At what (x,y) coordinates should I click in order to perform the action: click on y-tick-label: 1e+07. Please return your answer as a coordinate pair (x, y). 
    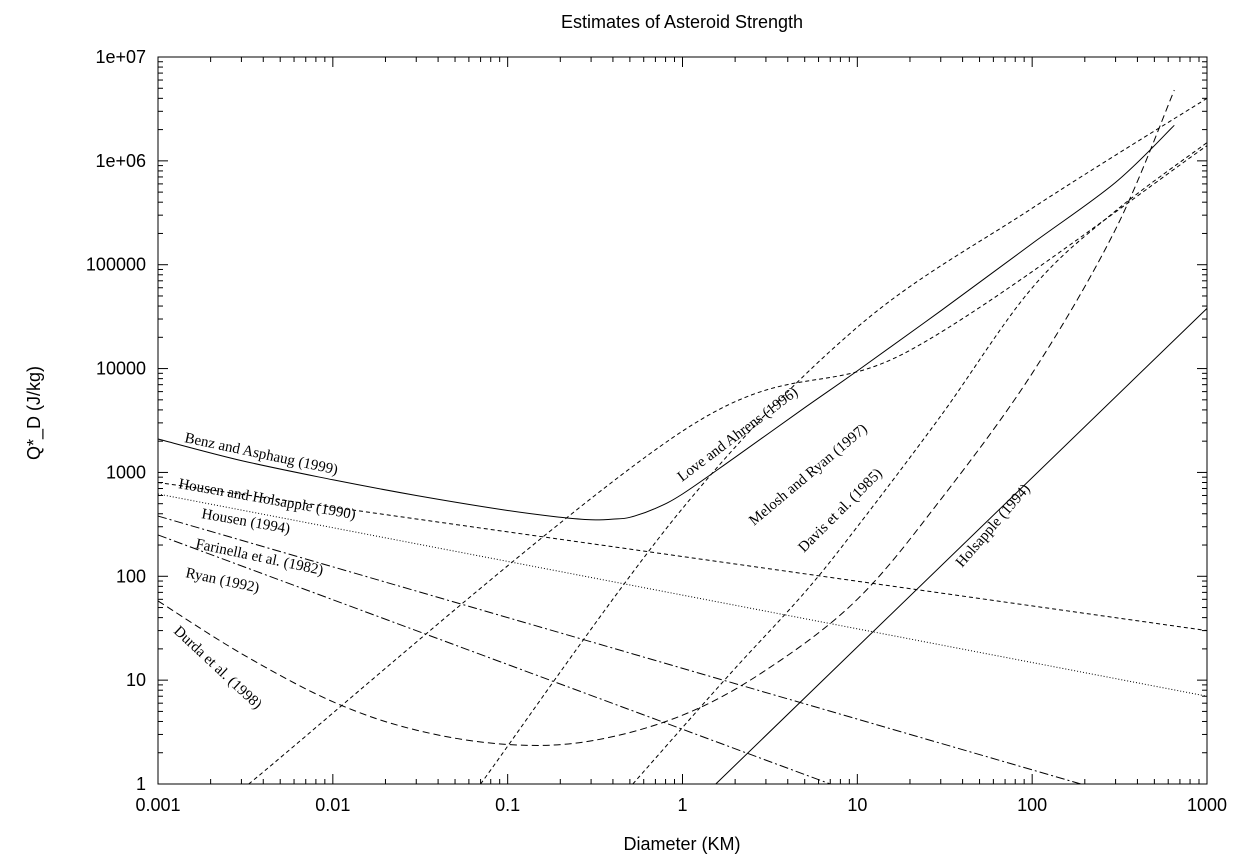
    Looking at the image, I should click on (120, 57).